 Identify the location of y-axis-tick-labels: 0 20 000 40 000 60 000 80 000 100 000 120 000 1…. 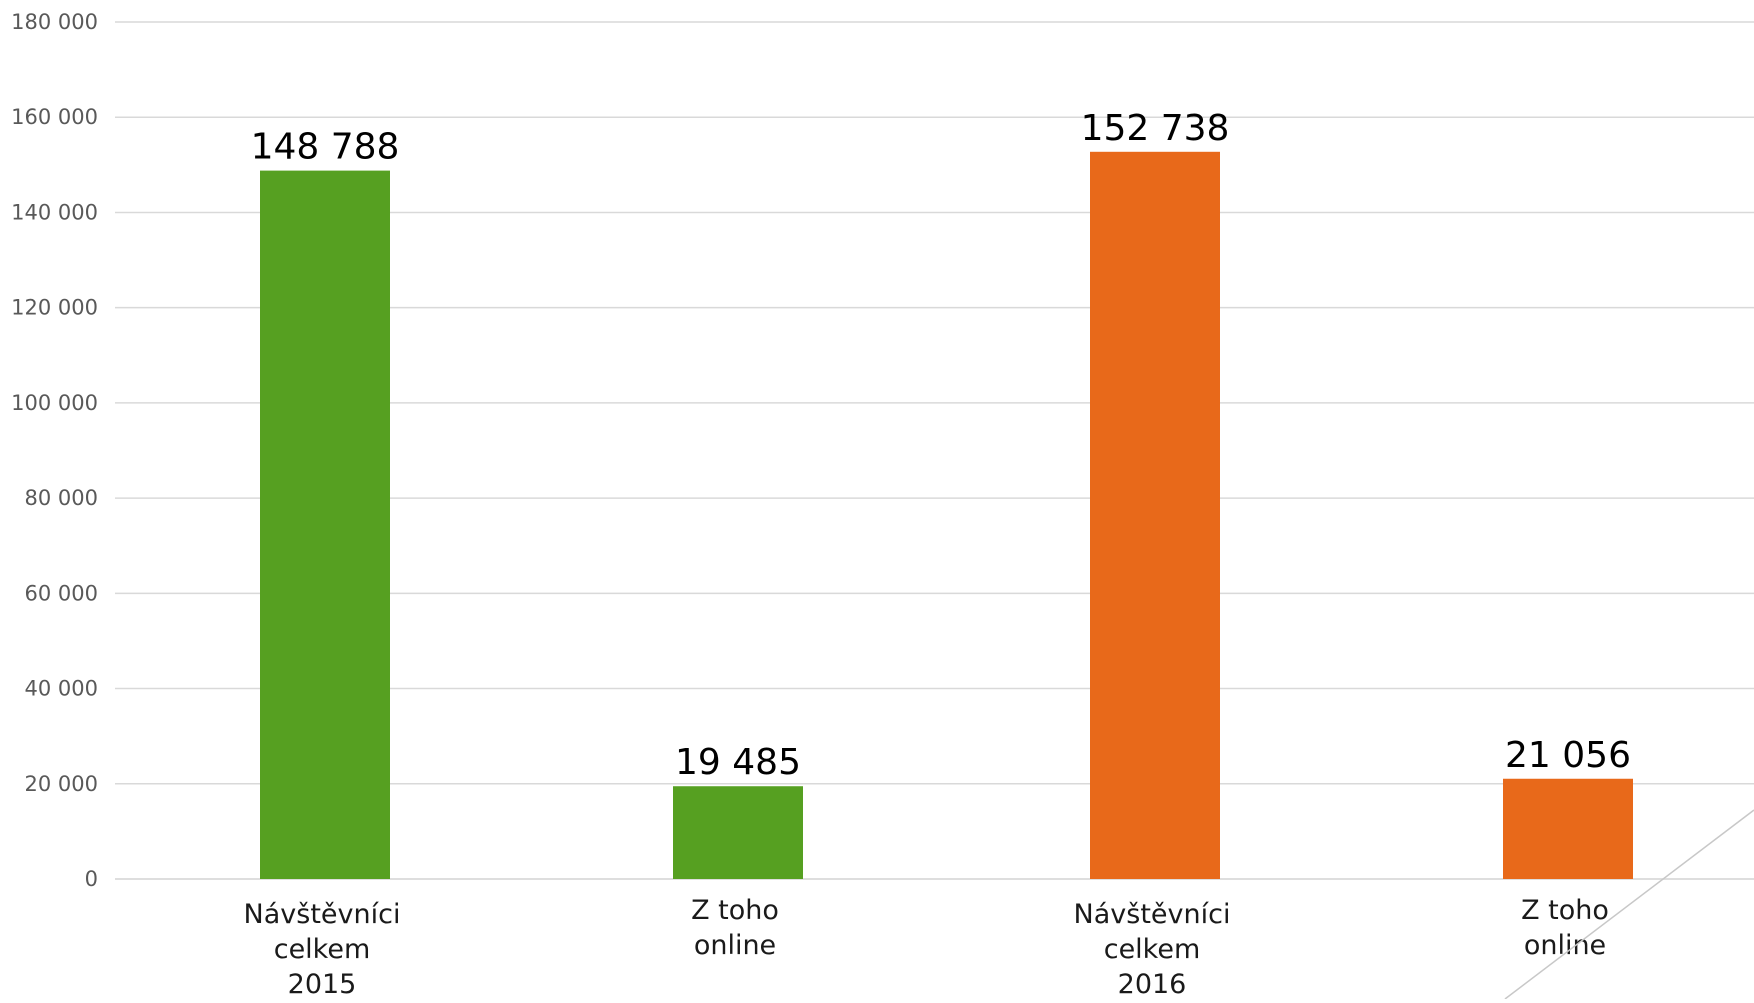
(54, 450).